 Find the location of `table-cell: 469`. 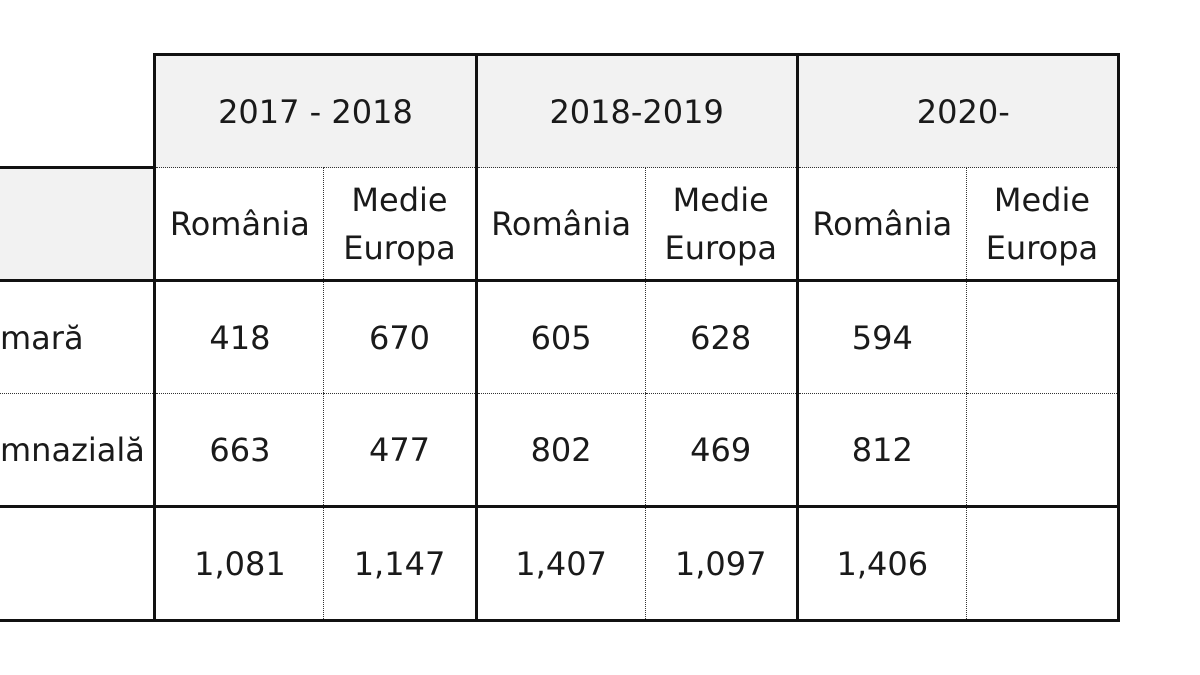

table-cell: 469 is located at coordinates (721, 450).